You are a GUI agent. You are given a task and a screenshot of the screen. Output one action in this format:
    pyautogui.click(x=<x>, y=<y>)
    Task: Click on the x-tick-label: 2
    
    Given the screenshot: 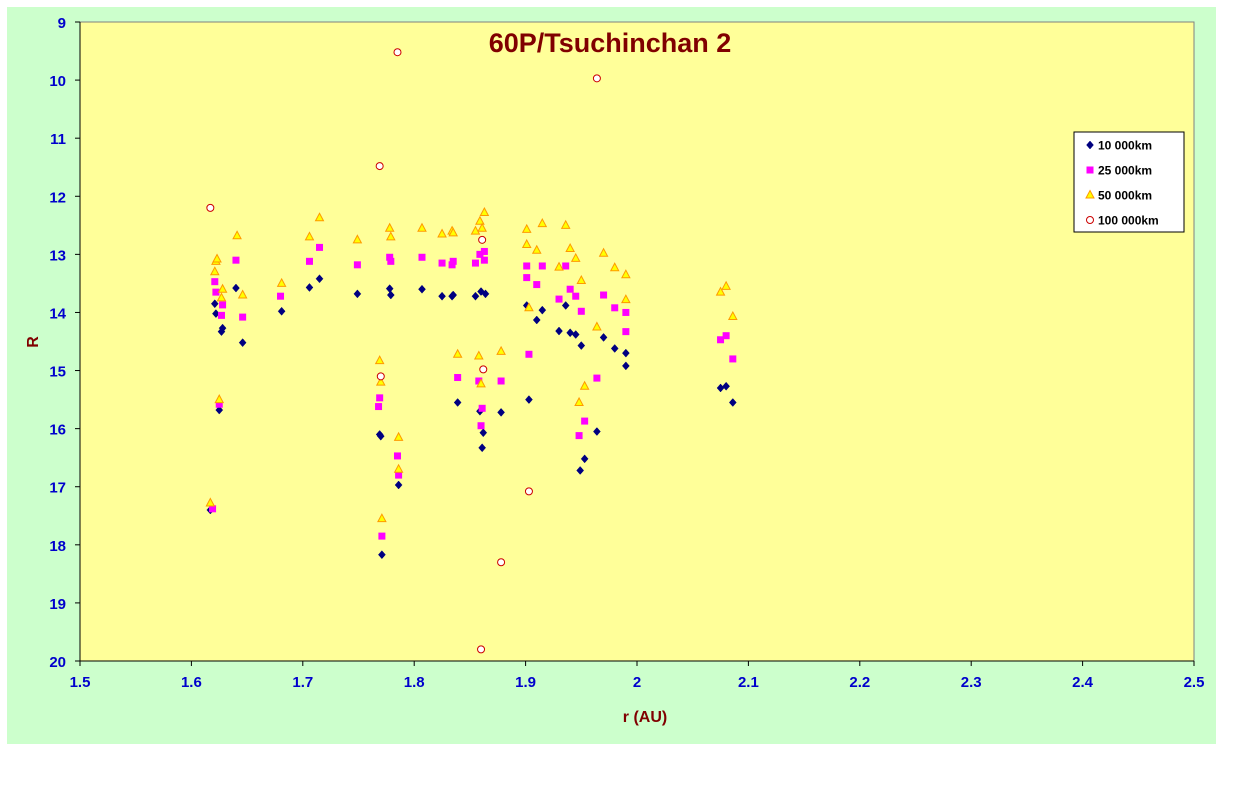 What is the action you would take?
    pyautogui.click(x=637, y=682)
    